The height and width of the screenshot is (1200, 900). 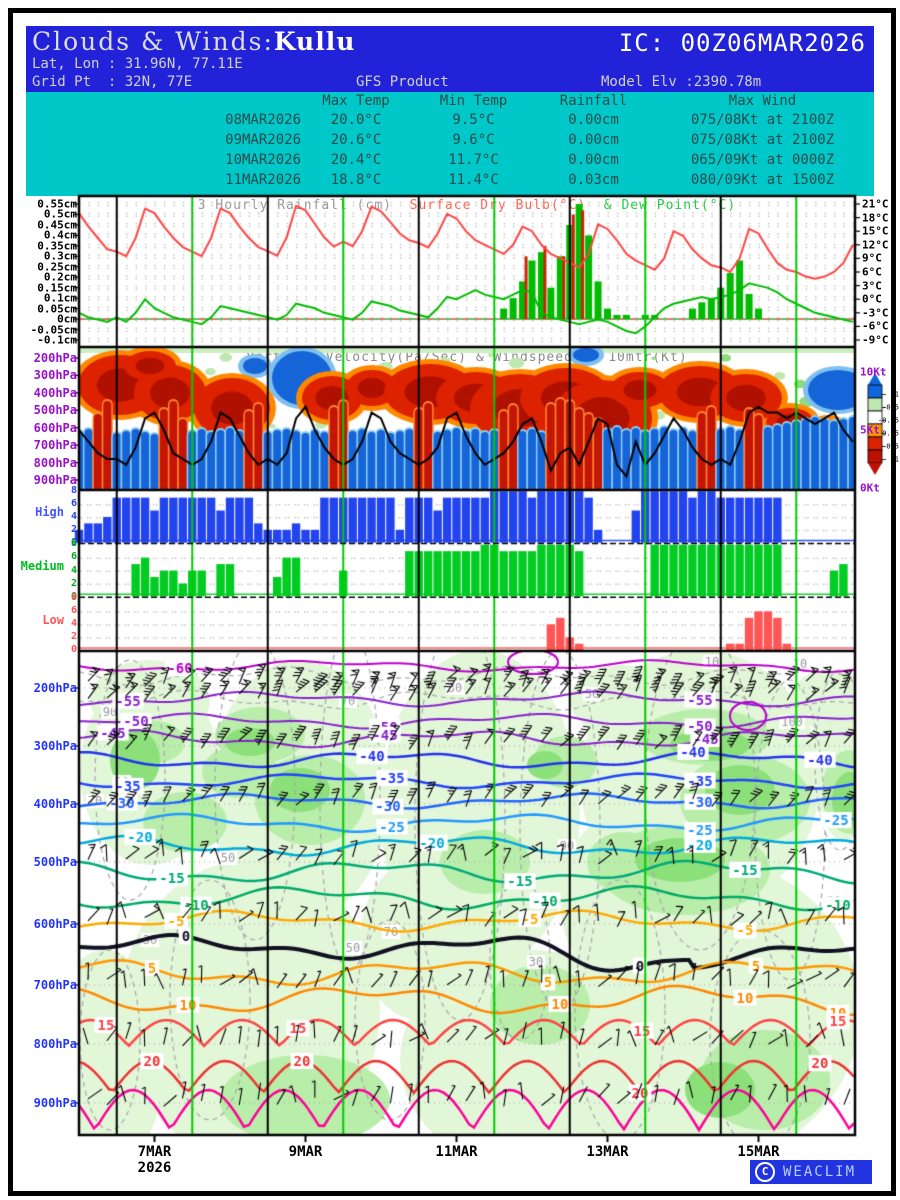 What do you see at coordinates (820, 1172) in the screenshot?
I see `logo-text: WEACLIM` at bounding box center [820, 1172].